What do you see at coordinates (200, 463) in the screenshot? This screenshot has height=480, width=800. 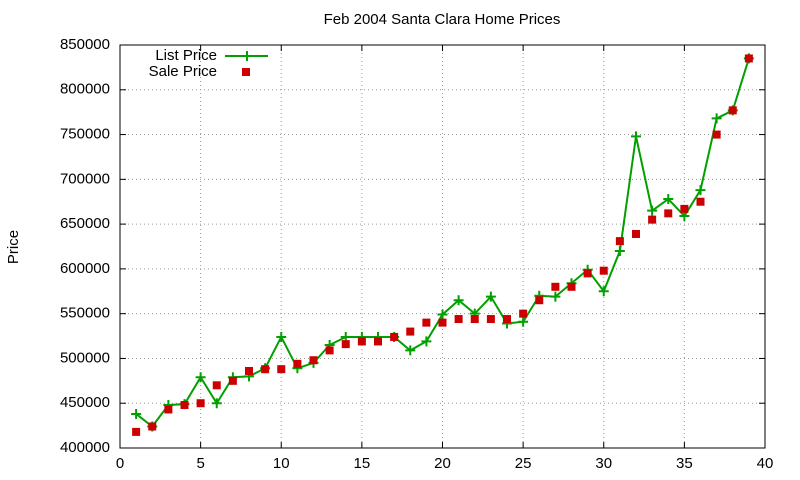 I see `x-tick-label: 5` at bounding box center [200, 463].